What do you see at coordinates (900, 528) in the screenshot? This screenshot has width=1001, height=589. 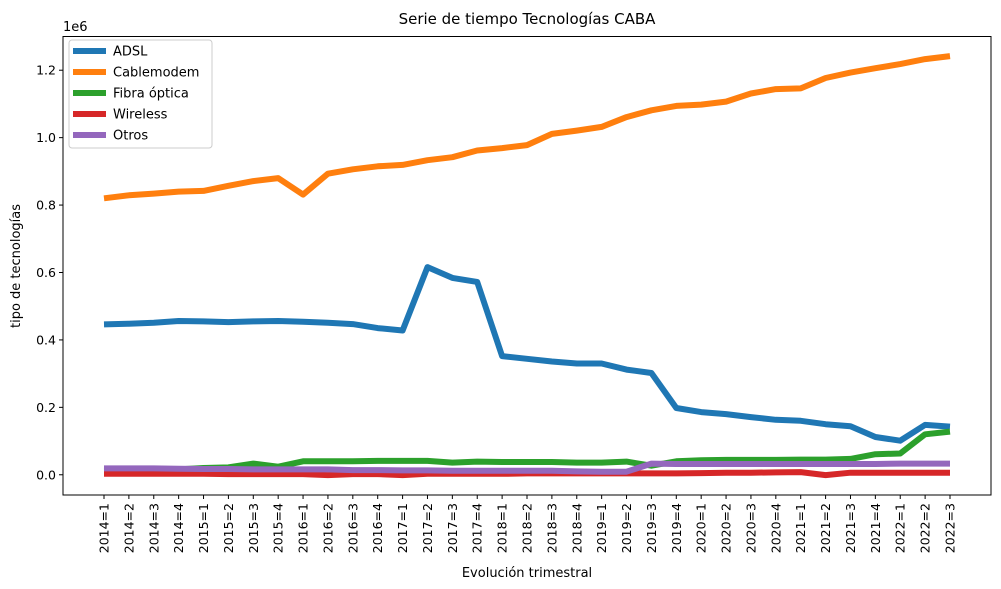 I see `x-tick-label: 2022=1` at bounding box center [900, 528].